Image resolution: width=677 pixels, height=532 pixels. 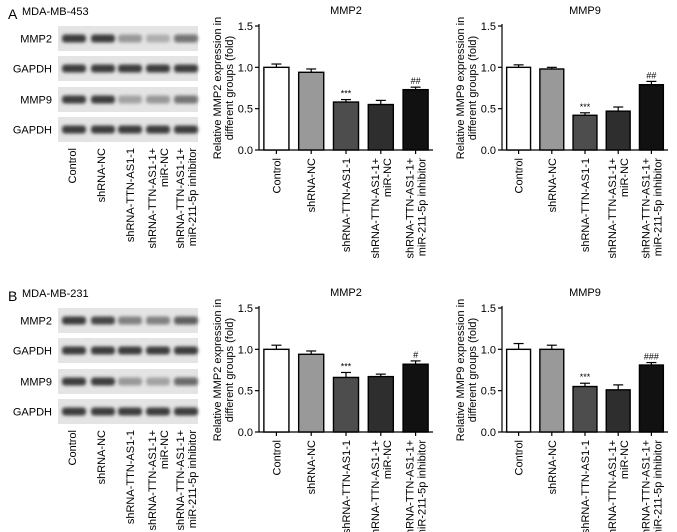 What do you see at coordinates (131, 195) in the screenshot?
I see `lane-label: shRNA-TTN-AS1-1` at bounding box center [131, 195].